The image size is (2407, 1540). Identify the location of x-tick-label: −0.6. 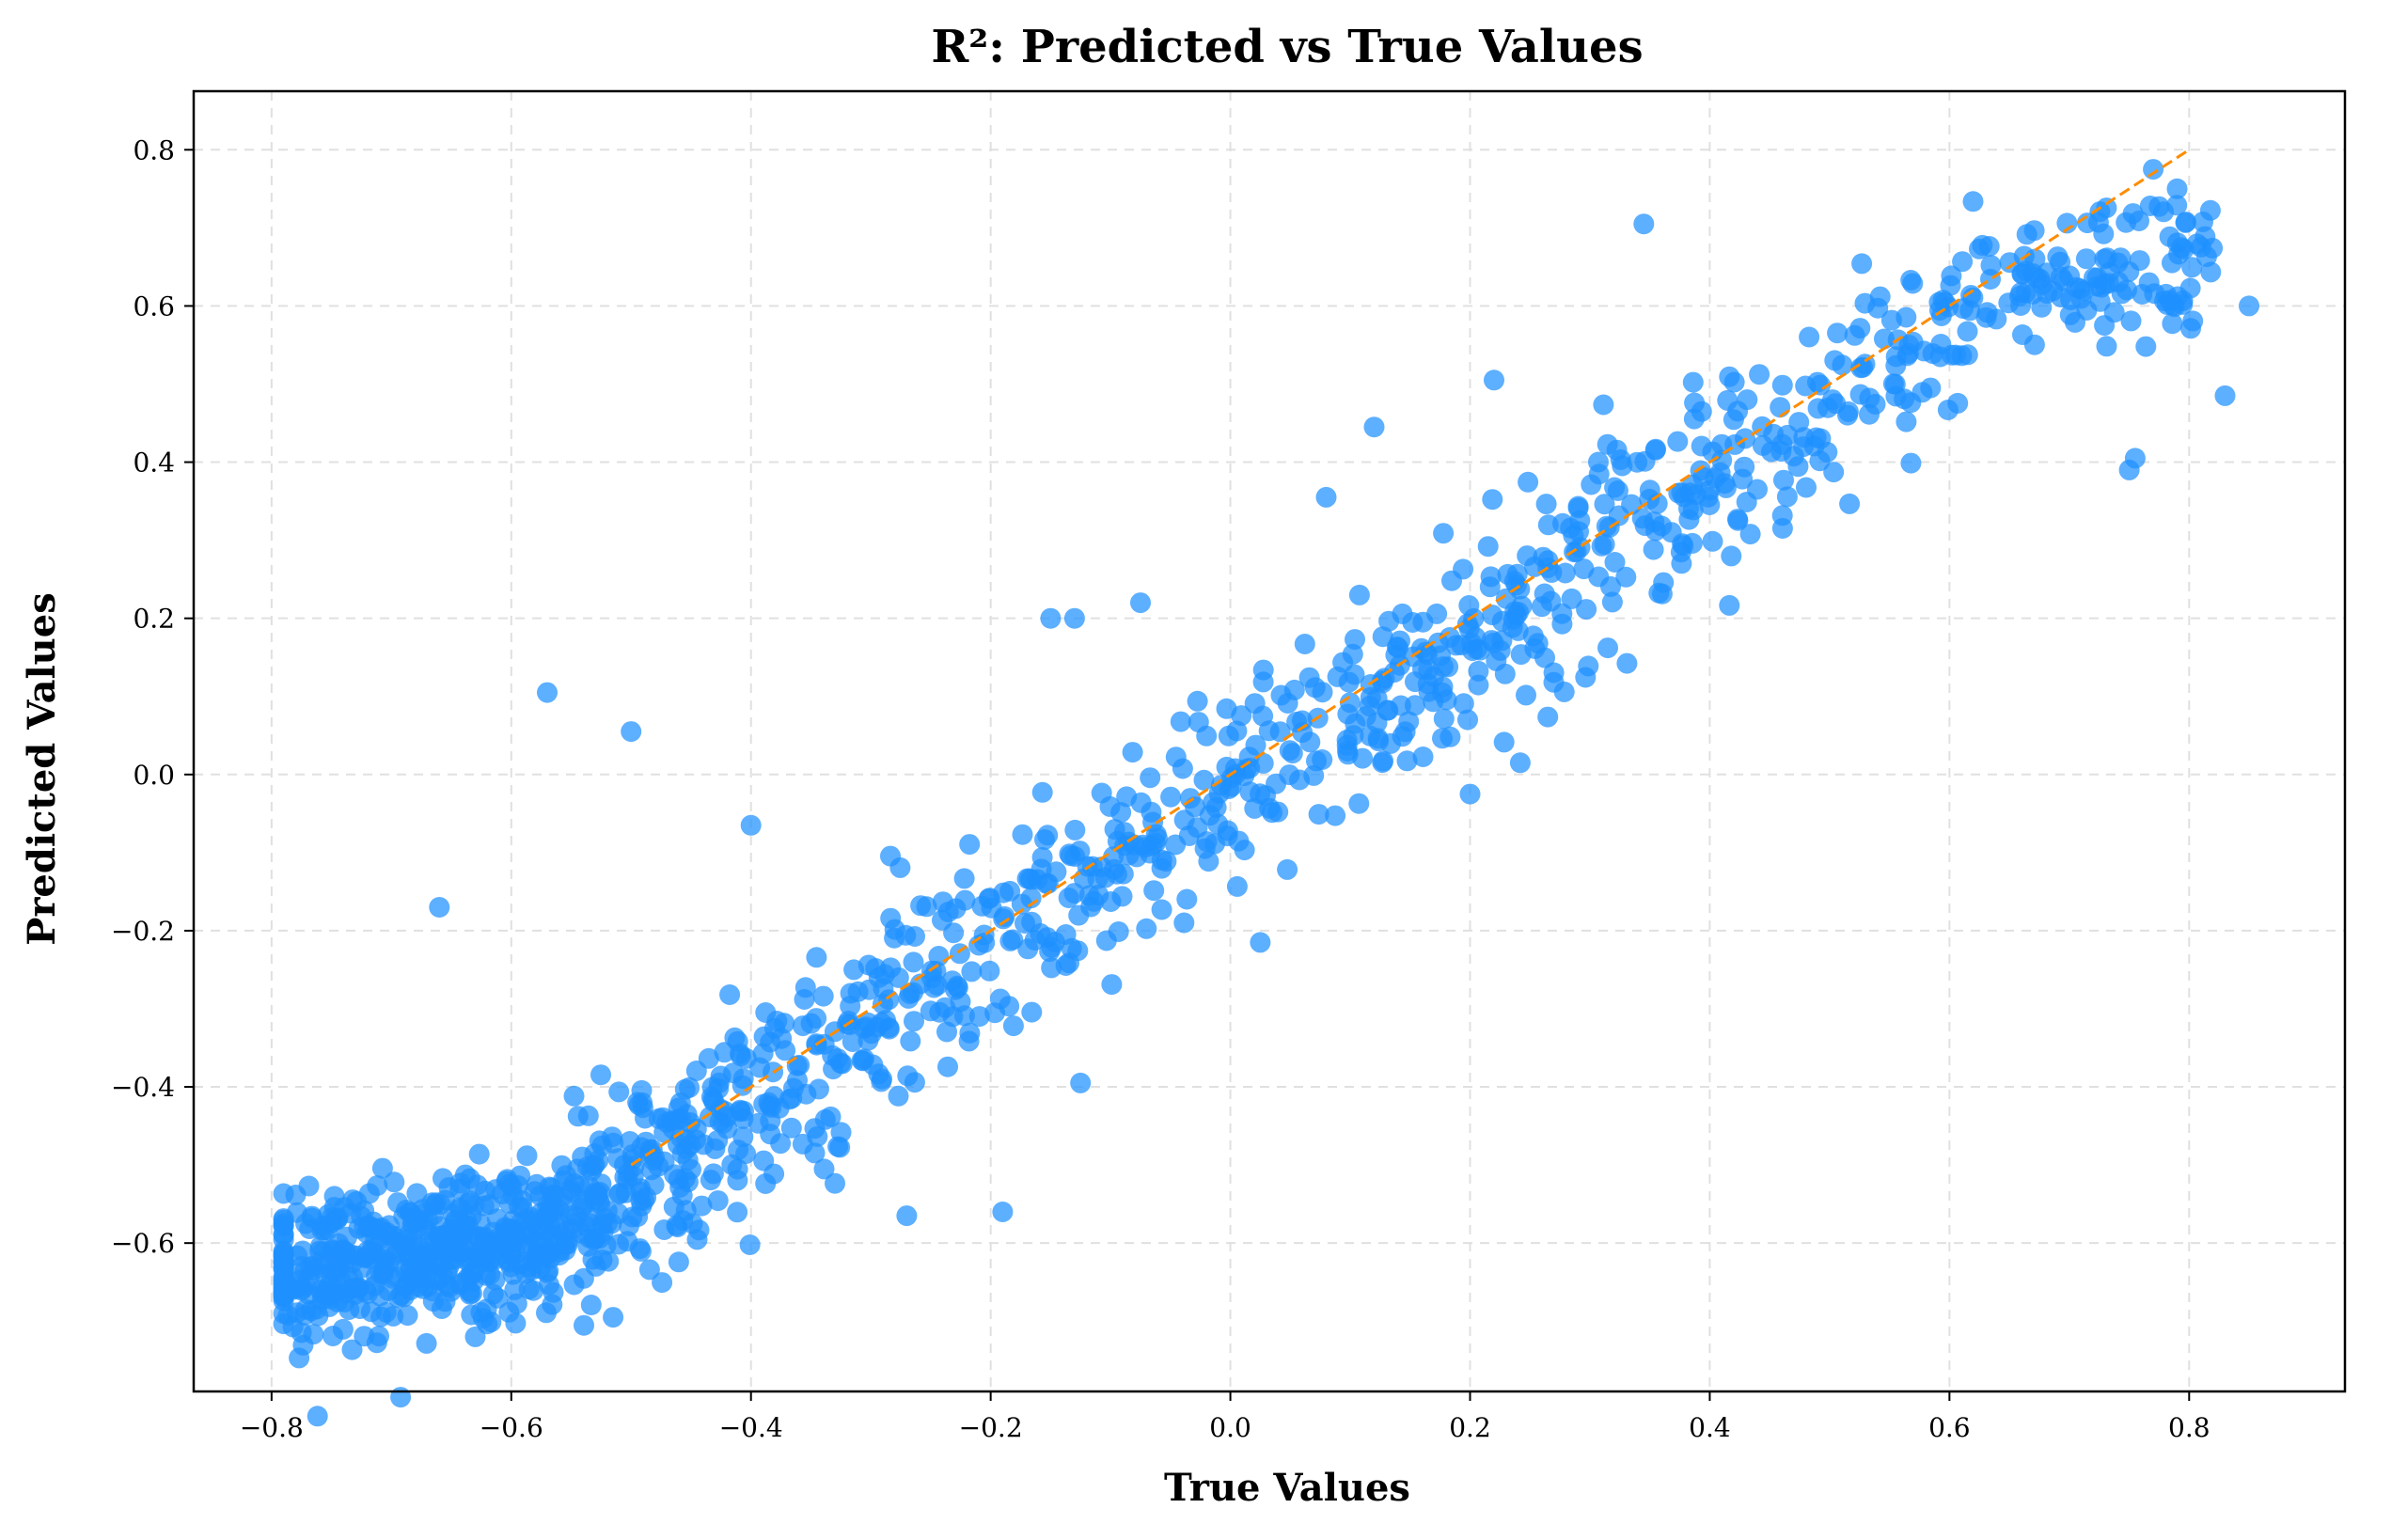
(511, 1428).